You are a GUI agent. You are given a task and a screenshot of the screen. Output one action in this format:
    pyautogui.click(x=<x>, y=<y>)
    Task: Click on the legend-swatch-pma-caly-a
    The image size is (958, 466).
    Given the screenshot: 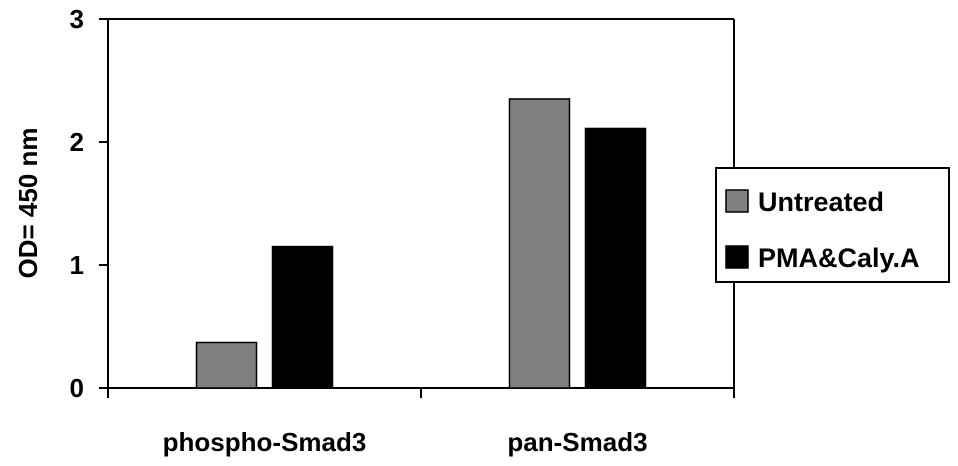 What is the action you would take?
    pyautogui.click(x=737, y=257)
    